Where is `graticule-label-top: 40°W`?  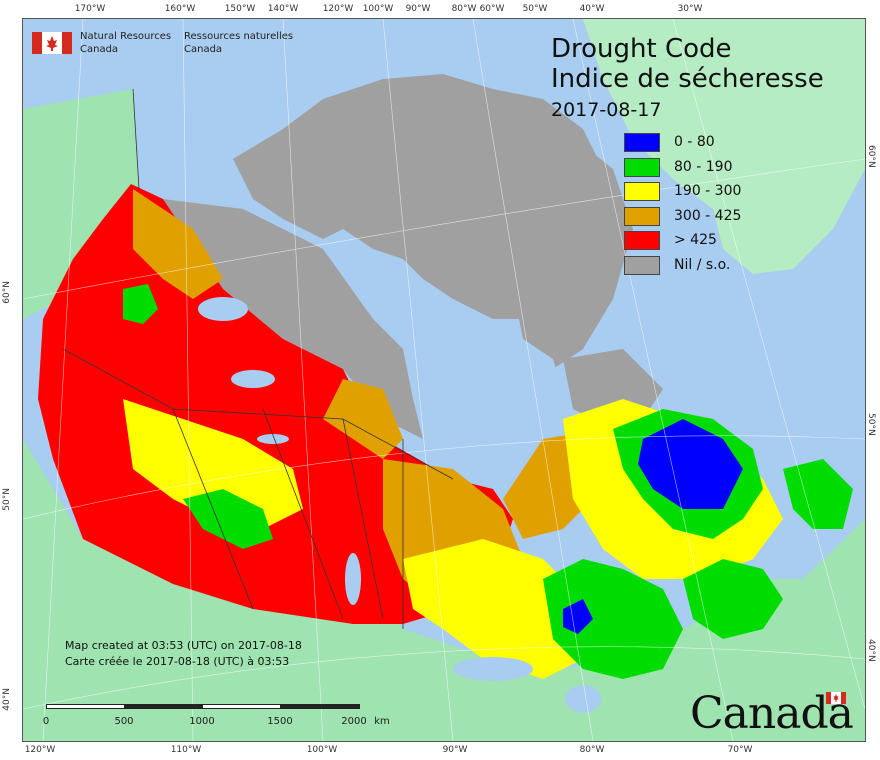
graticule-label-top: 40°W is located at coordinates (592, 9).